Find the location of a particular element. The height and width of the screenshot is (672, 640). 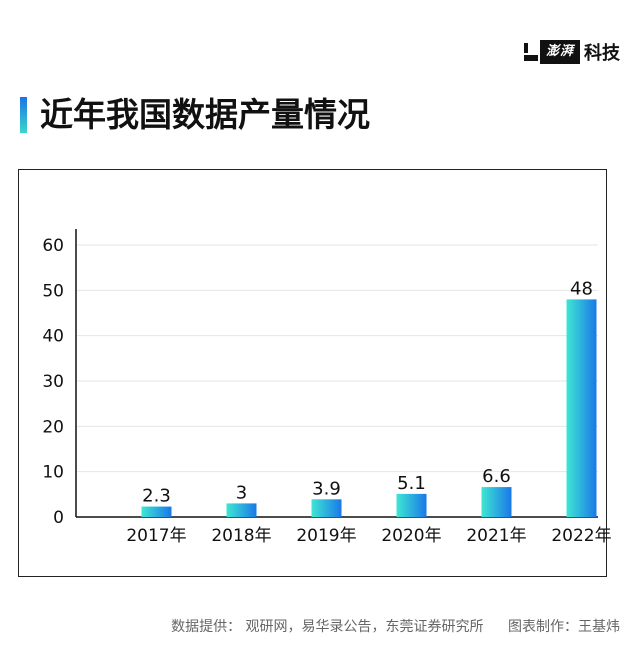

x-tick-label: 2020年 is located at coordinates (411, 536).